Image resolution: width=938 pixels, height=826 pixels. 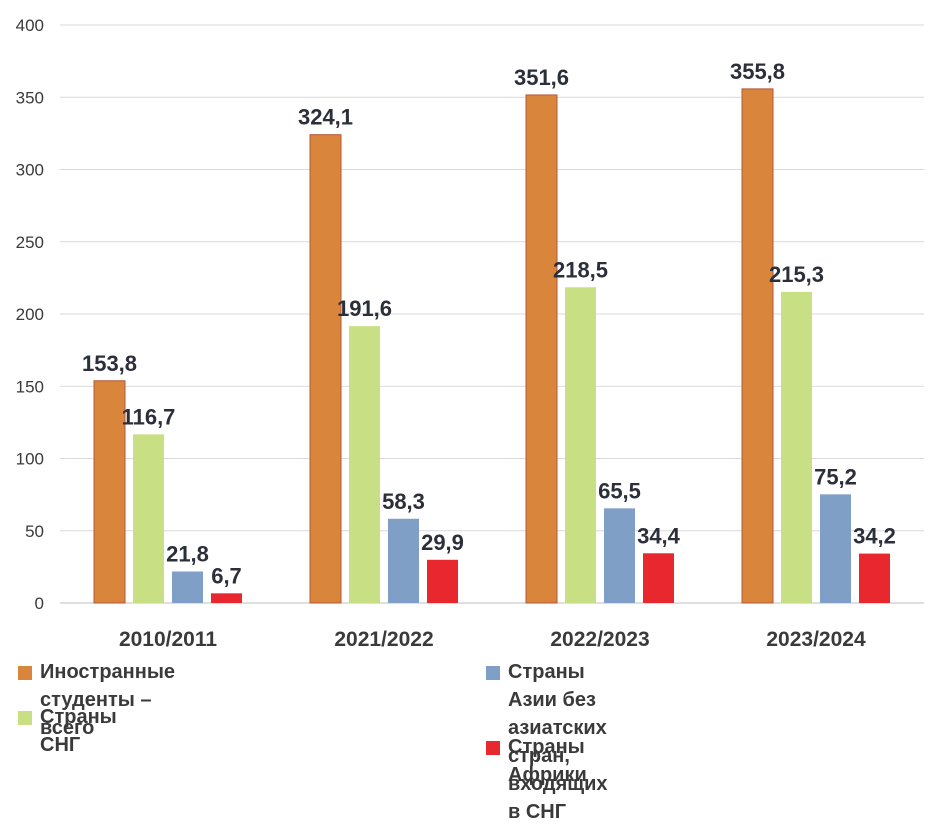 I want to click on data-label-cis: 191,6, so click(x=364, y=308).